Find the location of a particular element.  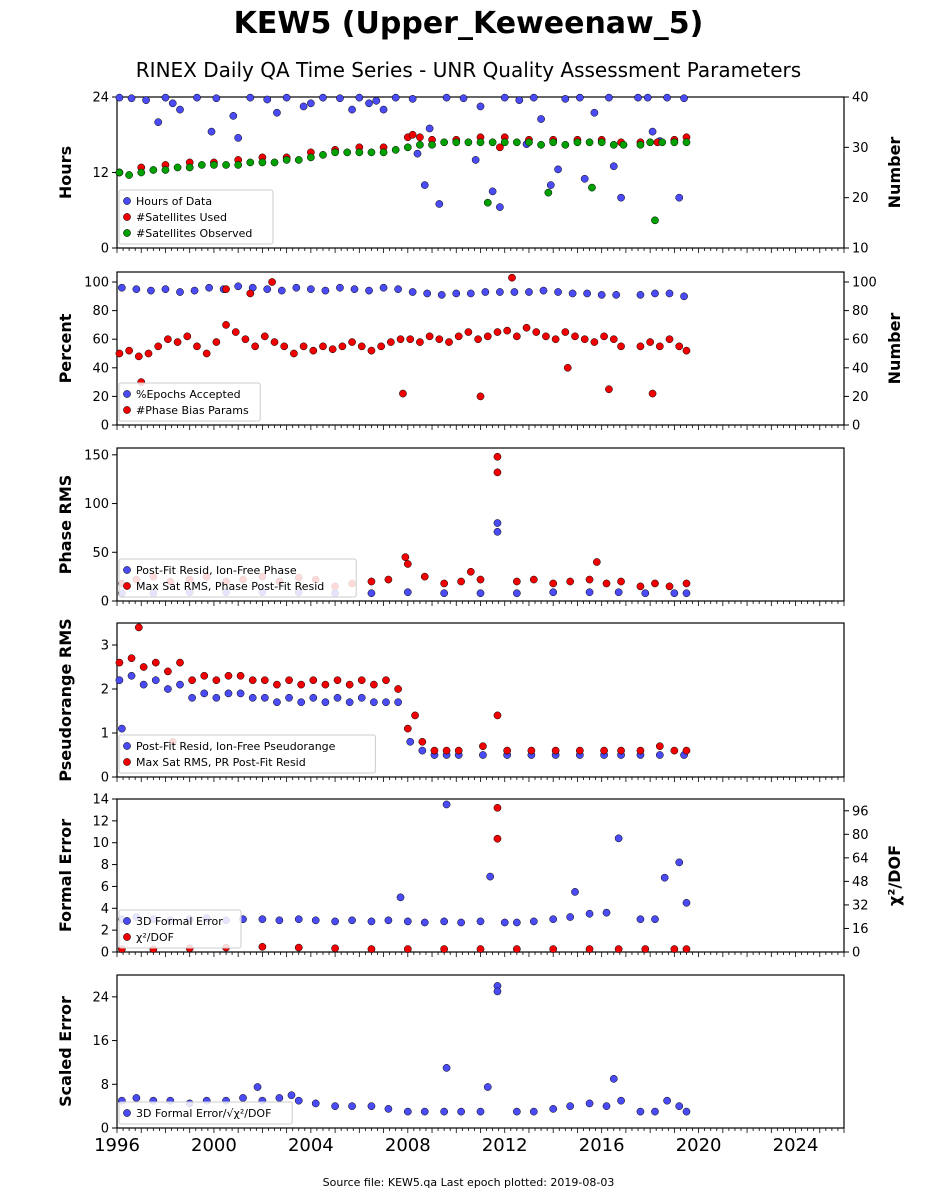

legend-label: %Epochs Accepted is located at coordinates (188, 394).